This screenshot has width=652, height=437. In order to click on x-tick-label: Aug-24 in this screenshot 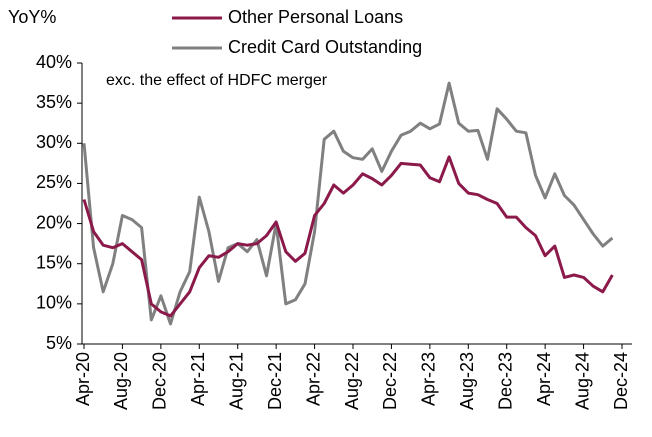, I will do `click(582, 381)`.